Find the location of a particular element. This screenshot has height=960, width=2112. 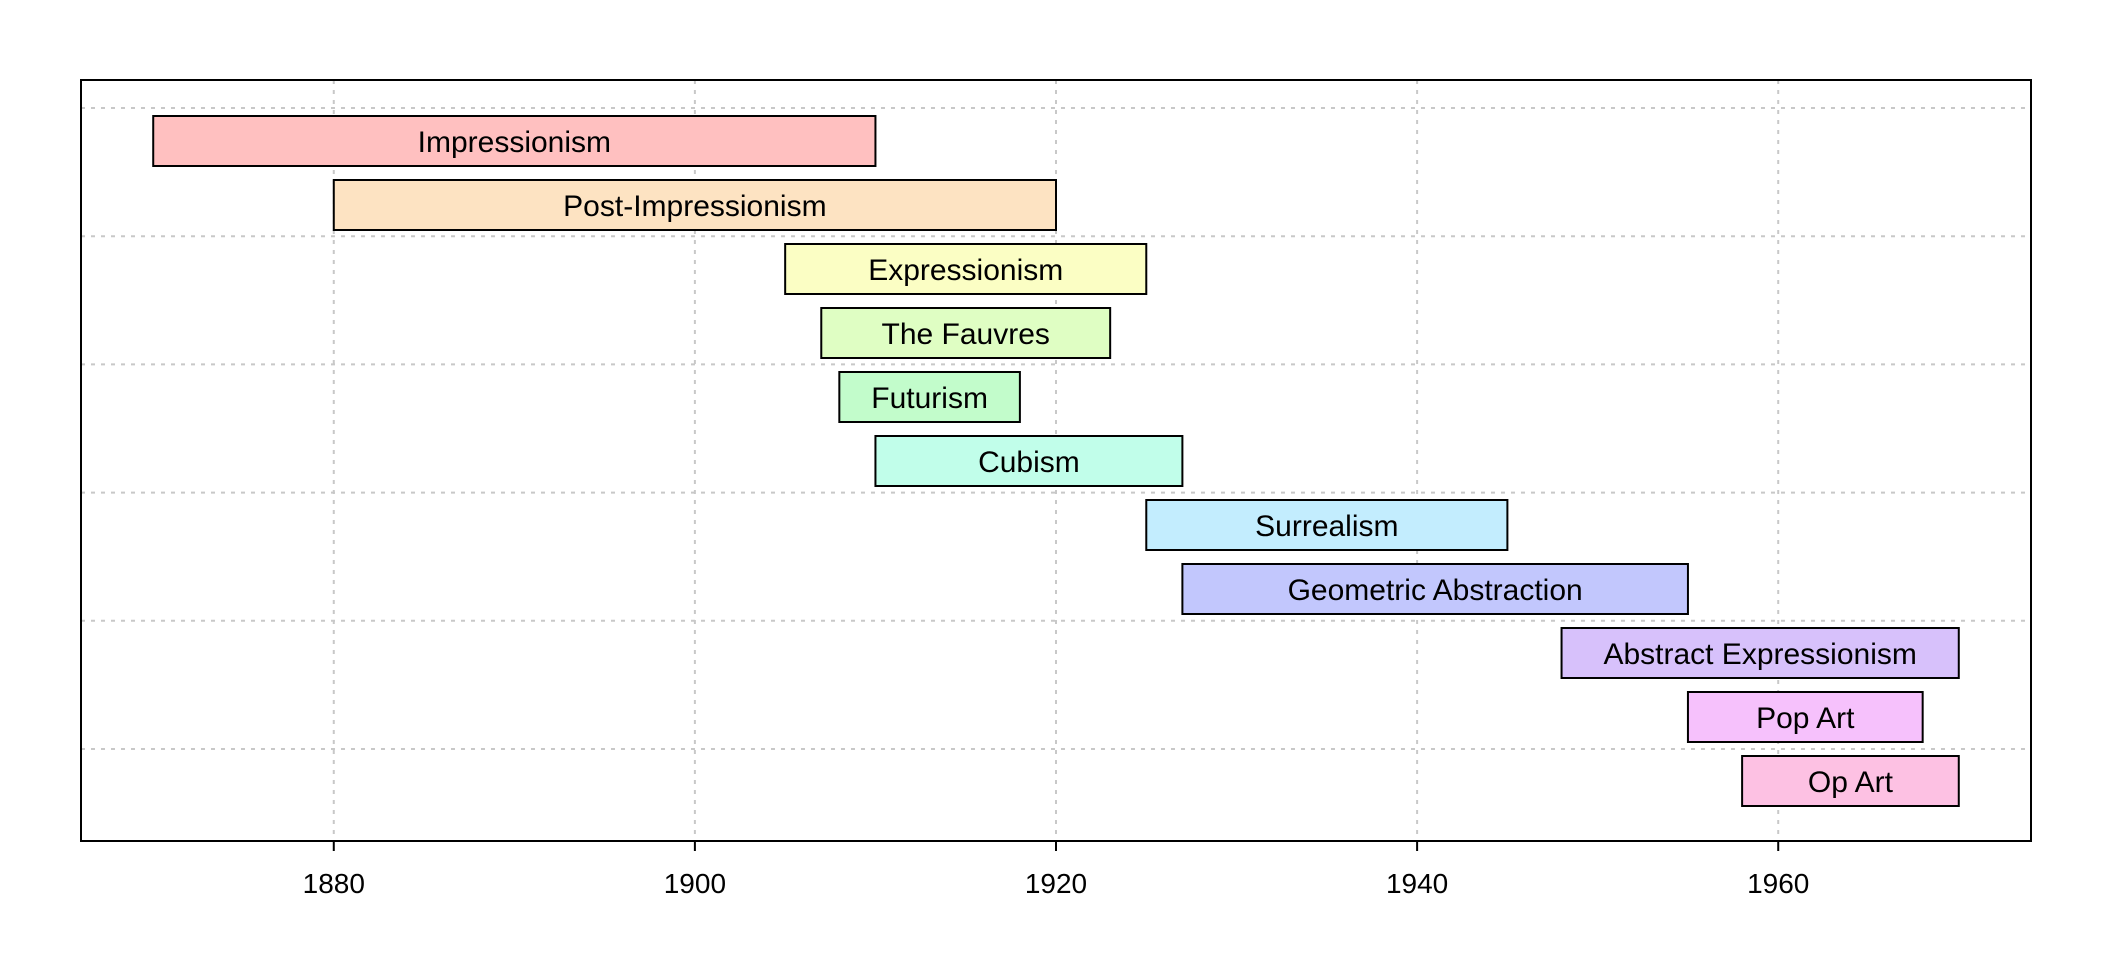

bar-label: The Fauvres is located at coordinates (966, 334).